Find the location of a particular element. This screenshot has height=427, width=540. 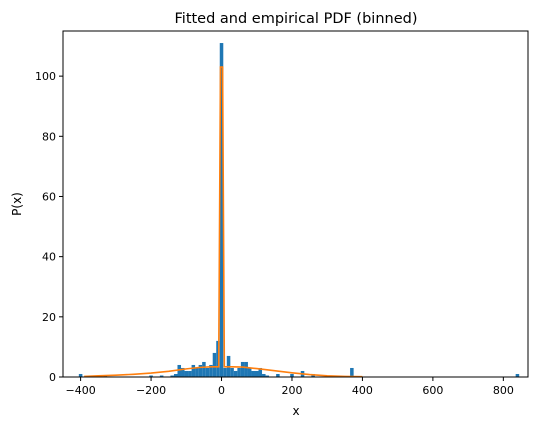

x-axis-ticks: −400 −200 0 200 400 600 800 is located at coordinates (290, 387).